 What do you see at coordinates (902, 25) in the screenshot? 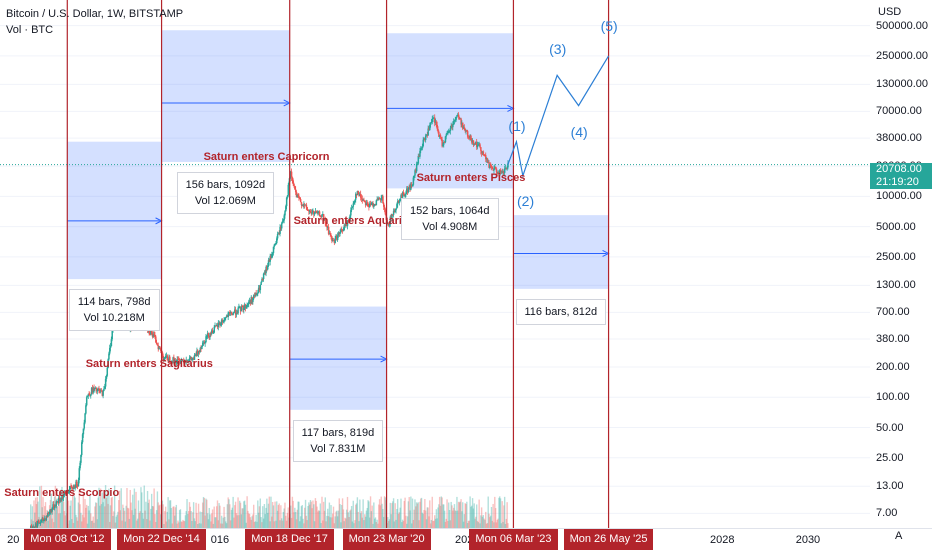
I see `price-tick-label: 500000.00` at bounding box center [902, 25].